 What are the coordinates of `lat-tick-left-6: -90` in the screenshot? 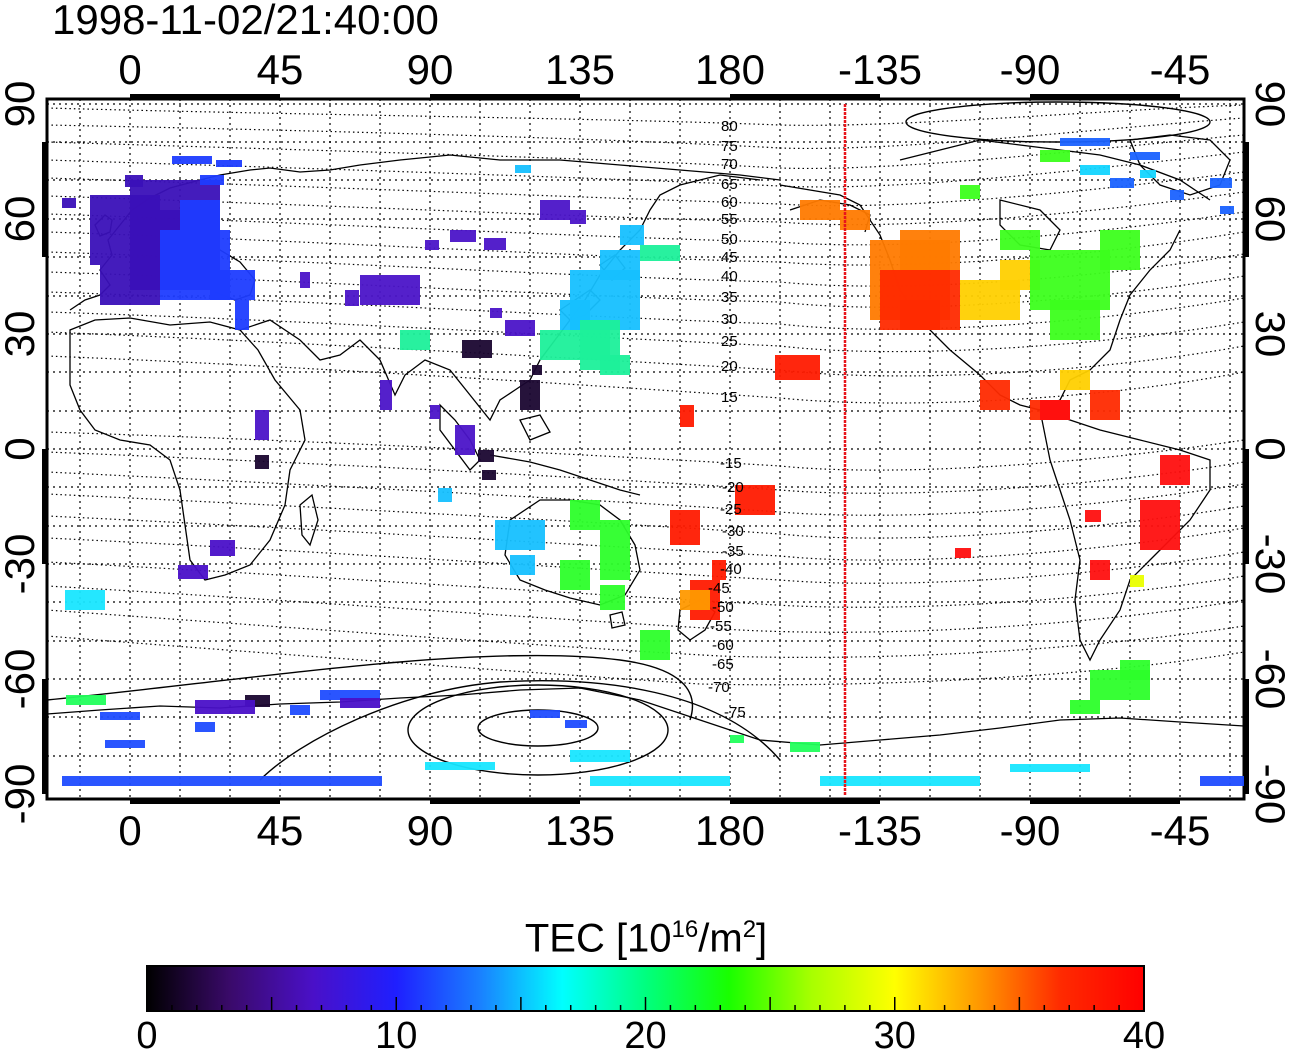 It's located at (21, 794).